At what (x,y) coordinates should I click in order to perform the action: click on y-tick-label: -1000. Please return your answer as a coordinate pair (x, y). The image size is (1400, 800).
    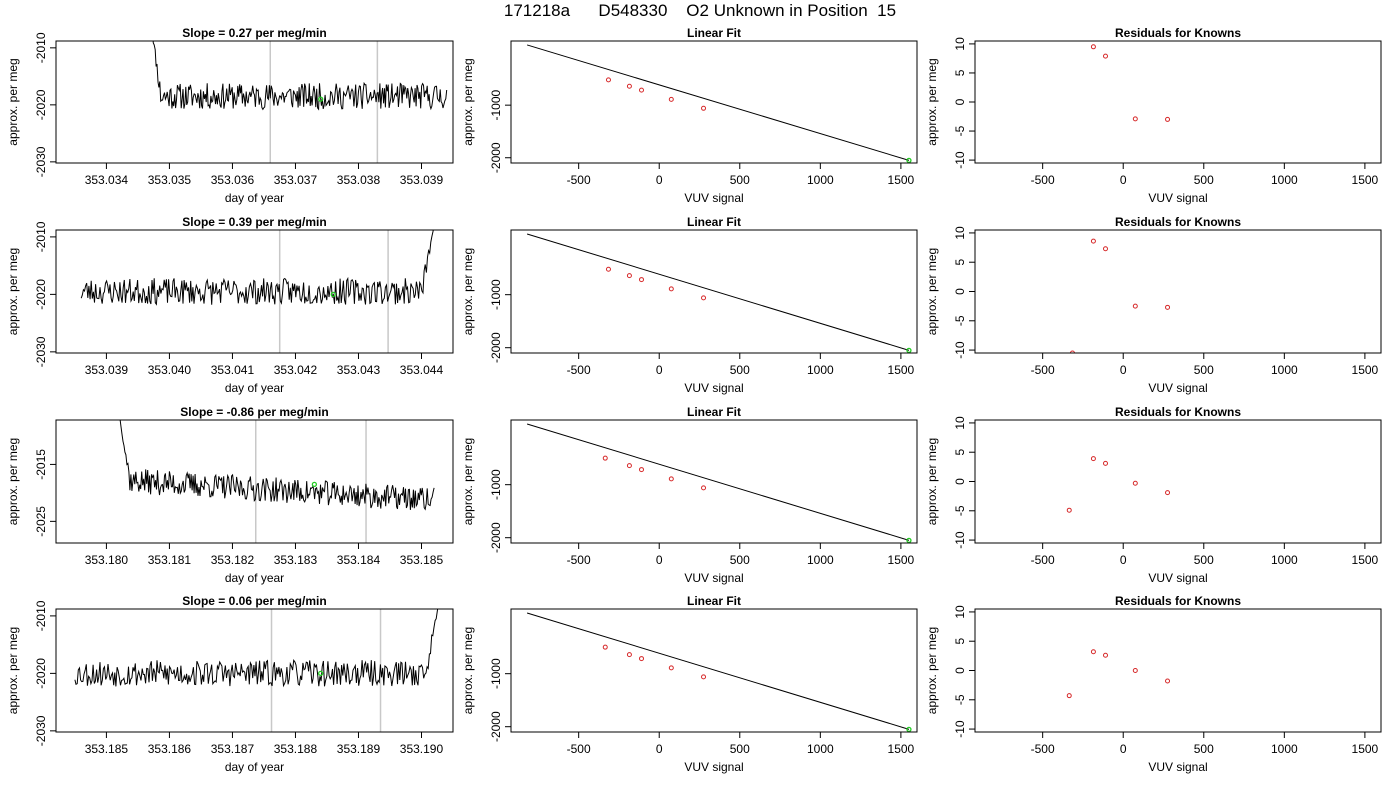
    Looking at the image, I should click on (496, 294).